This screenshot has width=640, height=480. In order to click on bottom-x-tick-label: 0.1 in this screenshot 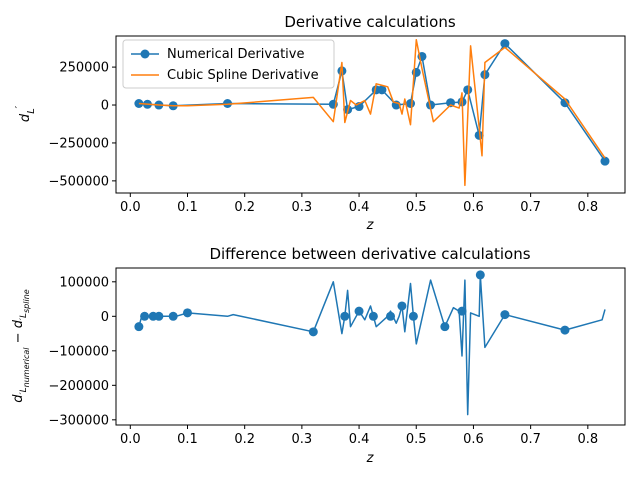, I will do `click(187, 439)`.